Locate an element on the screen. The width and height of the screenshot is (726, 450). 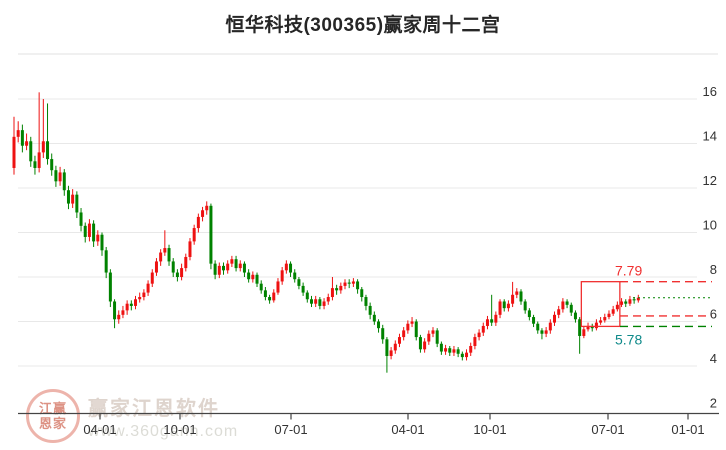
y-tick-label: 6 is located at coordinates (713, 314).